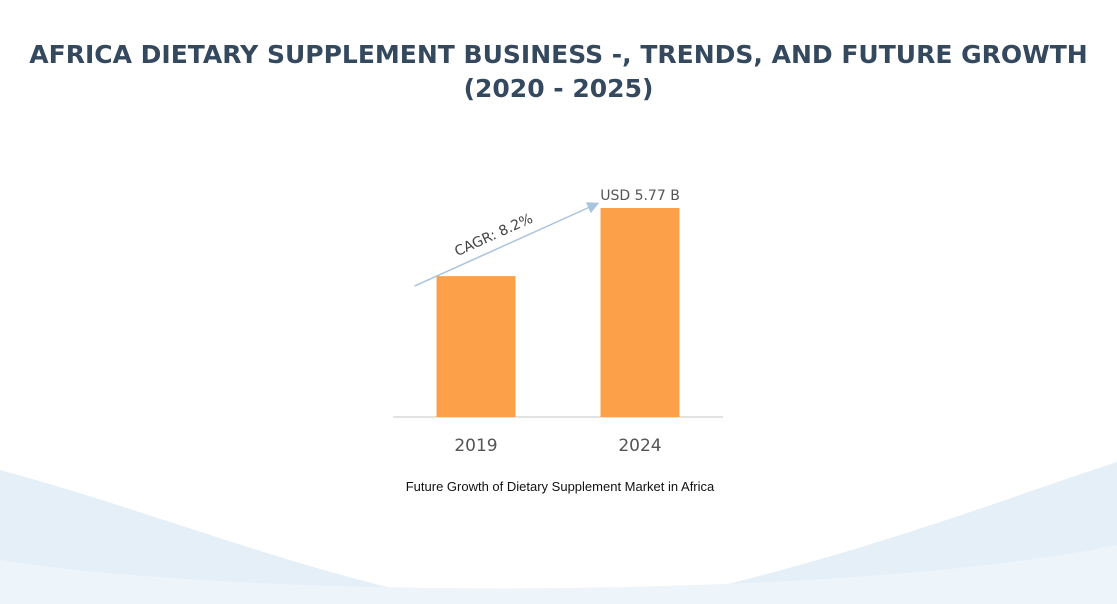 The height and width of the screenshot is (604, 1117). What do you see at coordinates (476, 346) in the screenshot?
I see `bar-2019` at bounding box center [476, 346].